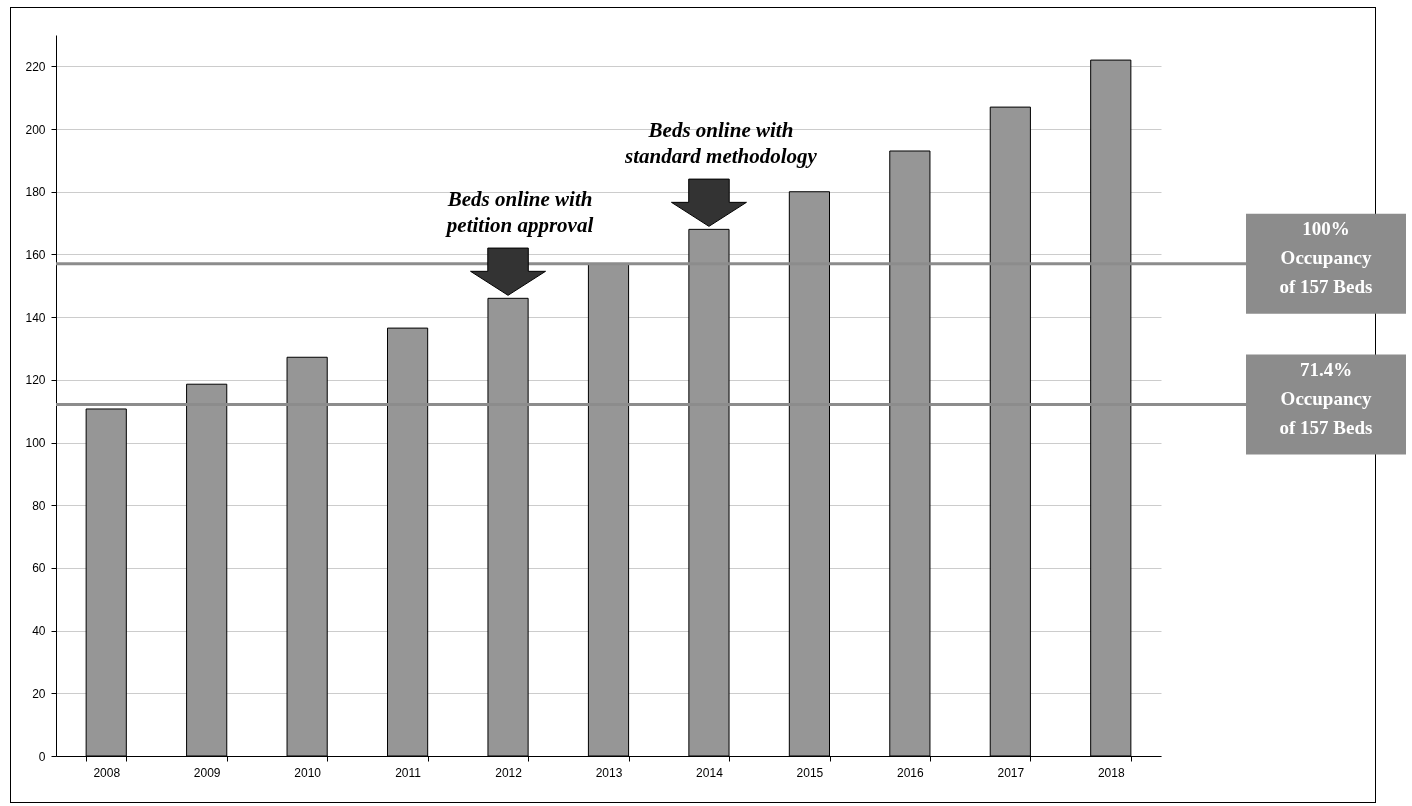 This screenshot has width=1412, height=806. Describe the element at coordinates (35, 317) in the screenshot. I see `y-tick-label: 140` at that location.